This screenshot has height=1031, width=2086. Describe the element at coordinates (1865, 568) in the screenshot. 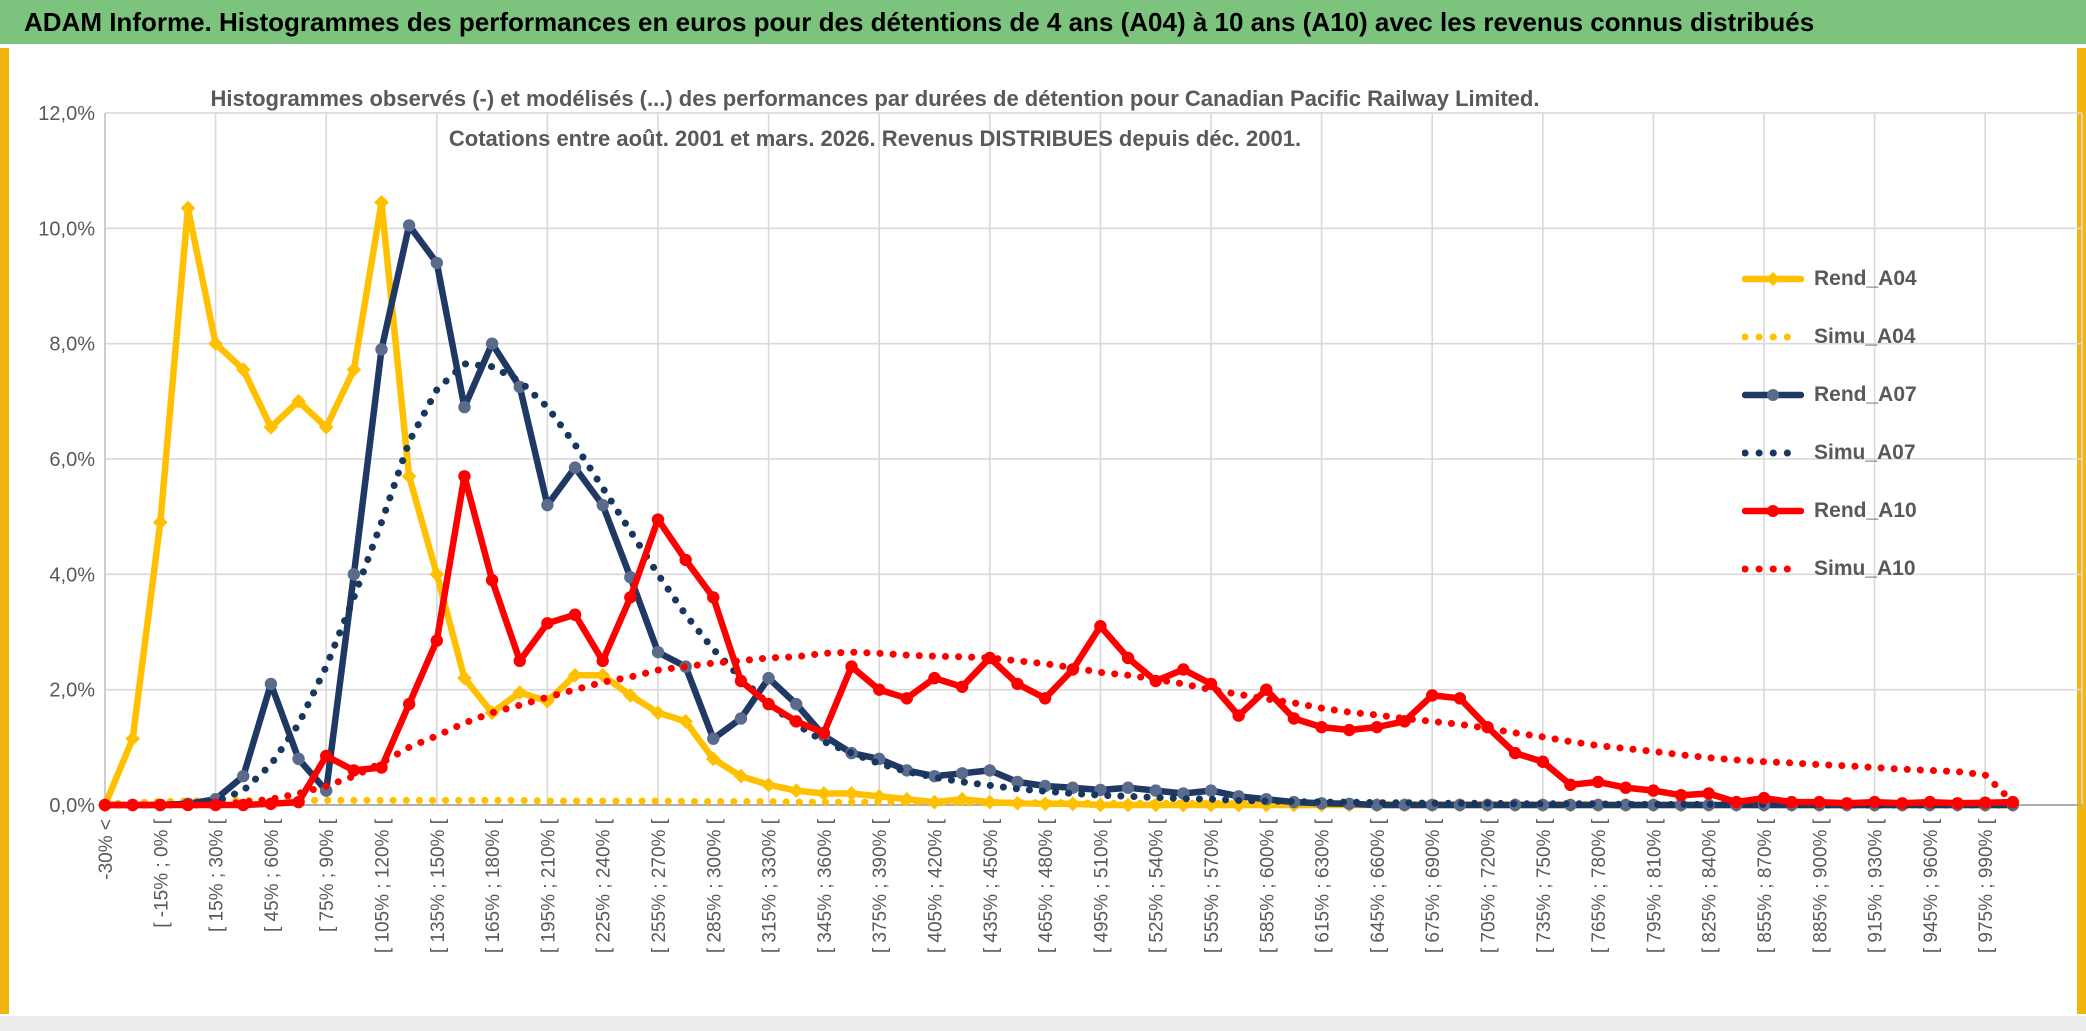

I see `legend-label: Simu_A10` at that location.